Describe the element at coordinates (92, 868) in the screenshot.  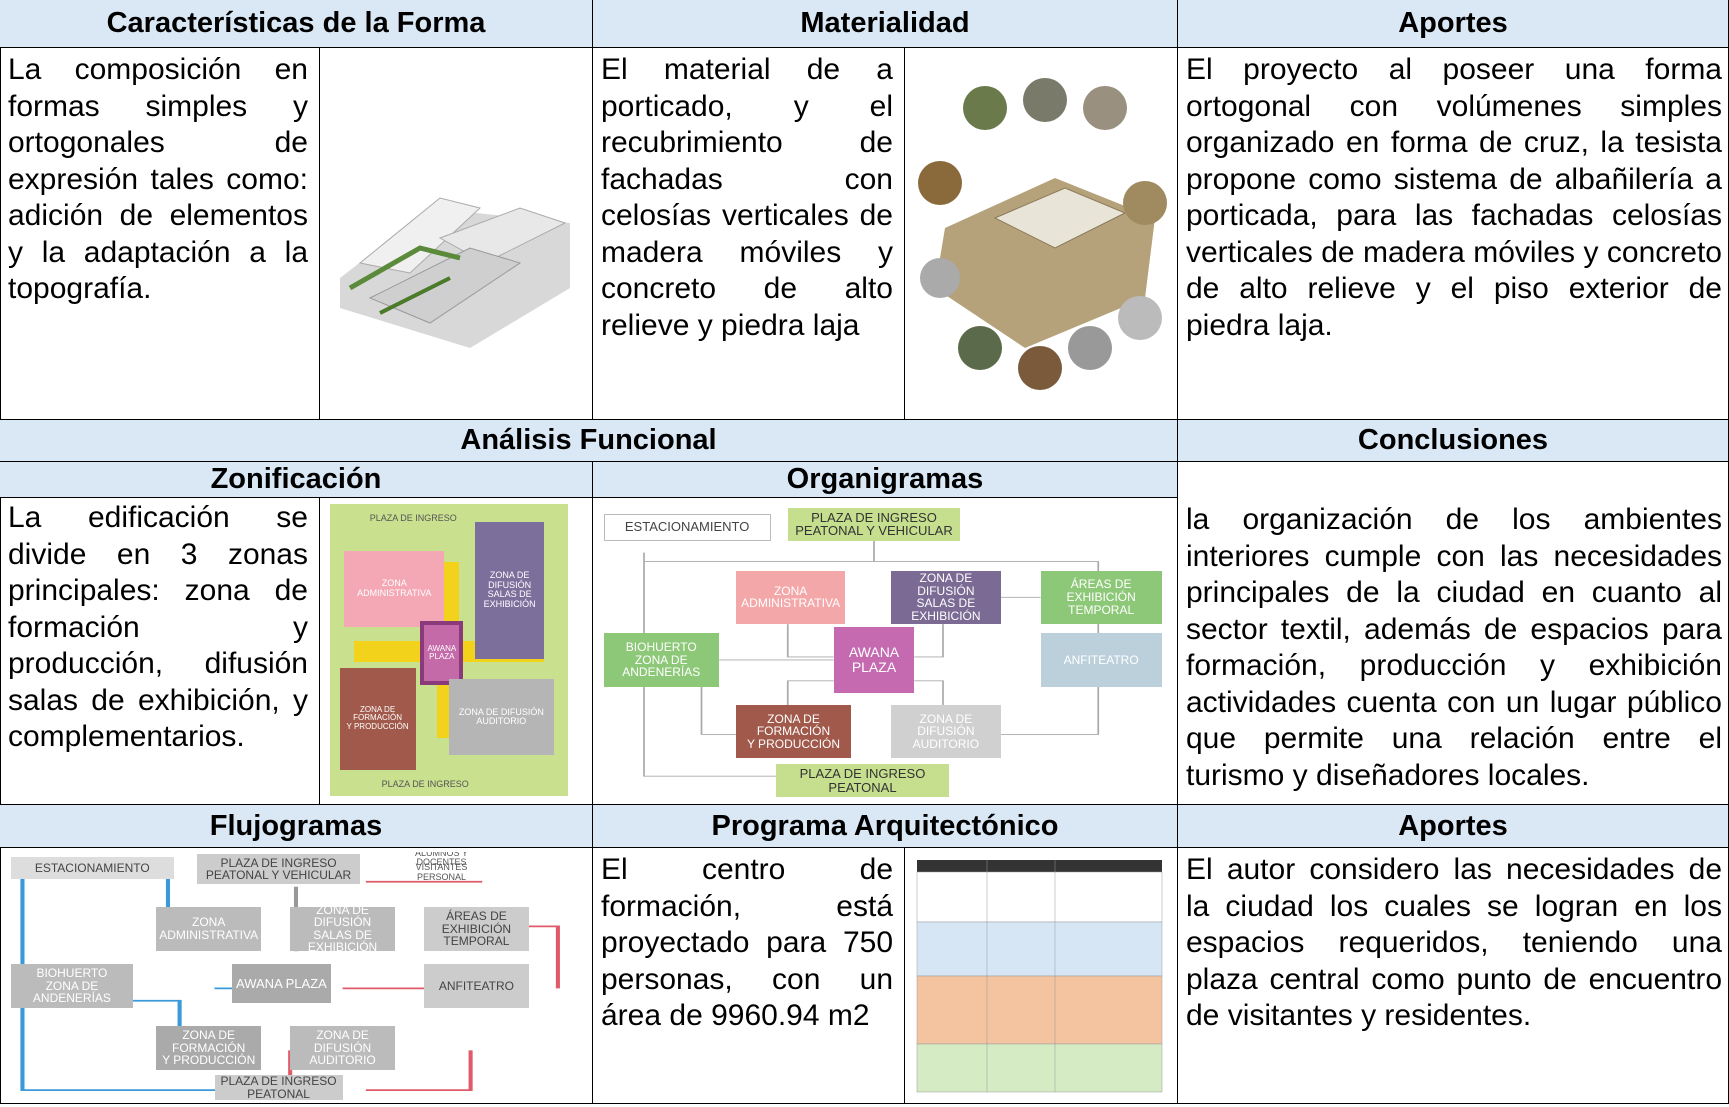
I see `flow-node: ESTACIONAMIENTO` at that location.